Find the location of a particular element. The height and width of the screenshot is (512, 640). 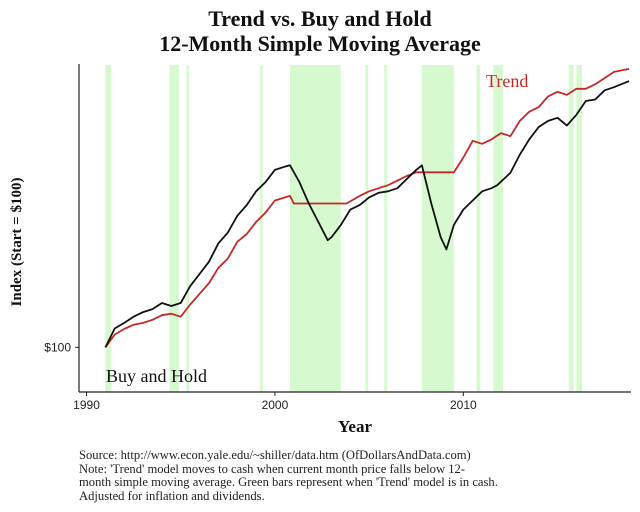

x-ticks: 1990 2000 2010 is located at coordinates (275, 402).